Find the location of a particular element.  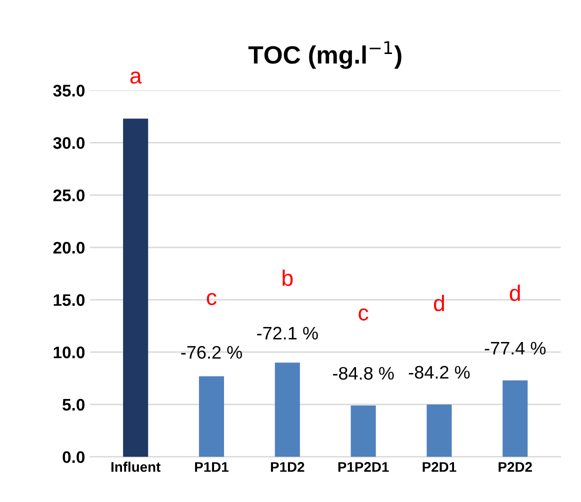

x-tick-label: P2D1 is located at coordinates (439, 467).